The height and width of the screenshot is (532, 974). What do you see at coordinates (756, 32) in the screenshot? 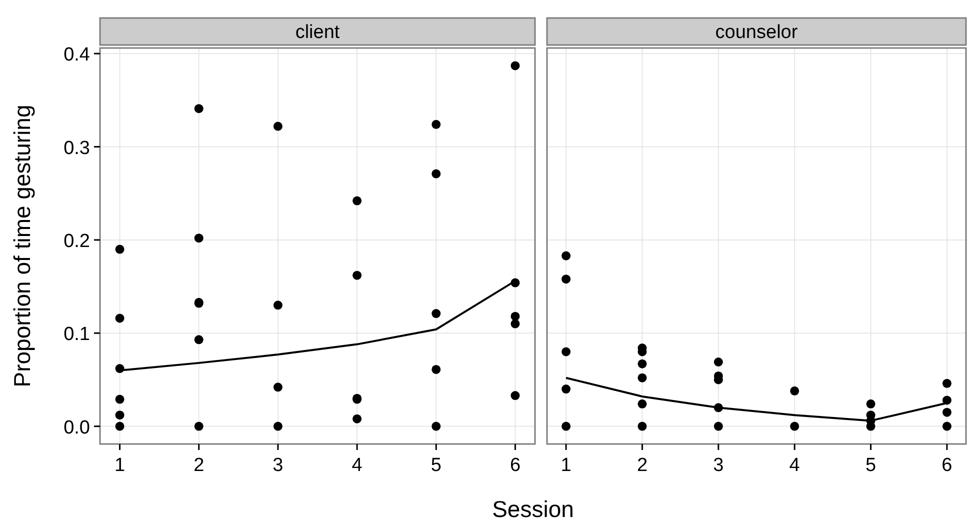
I see `chart-title: counselor` at bounding box center [756, 32].